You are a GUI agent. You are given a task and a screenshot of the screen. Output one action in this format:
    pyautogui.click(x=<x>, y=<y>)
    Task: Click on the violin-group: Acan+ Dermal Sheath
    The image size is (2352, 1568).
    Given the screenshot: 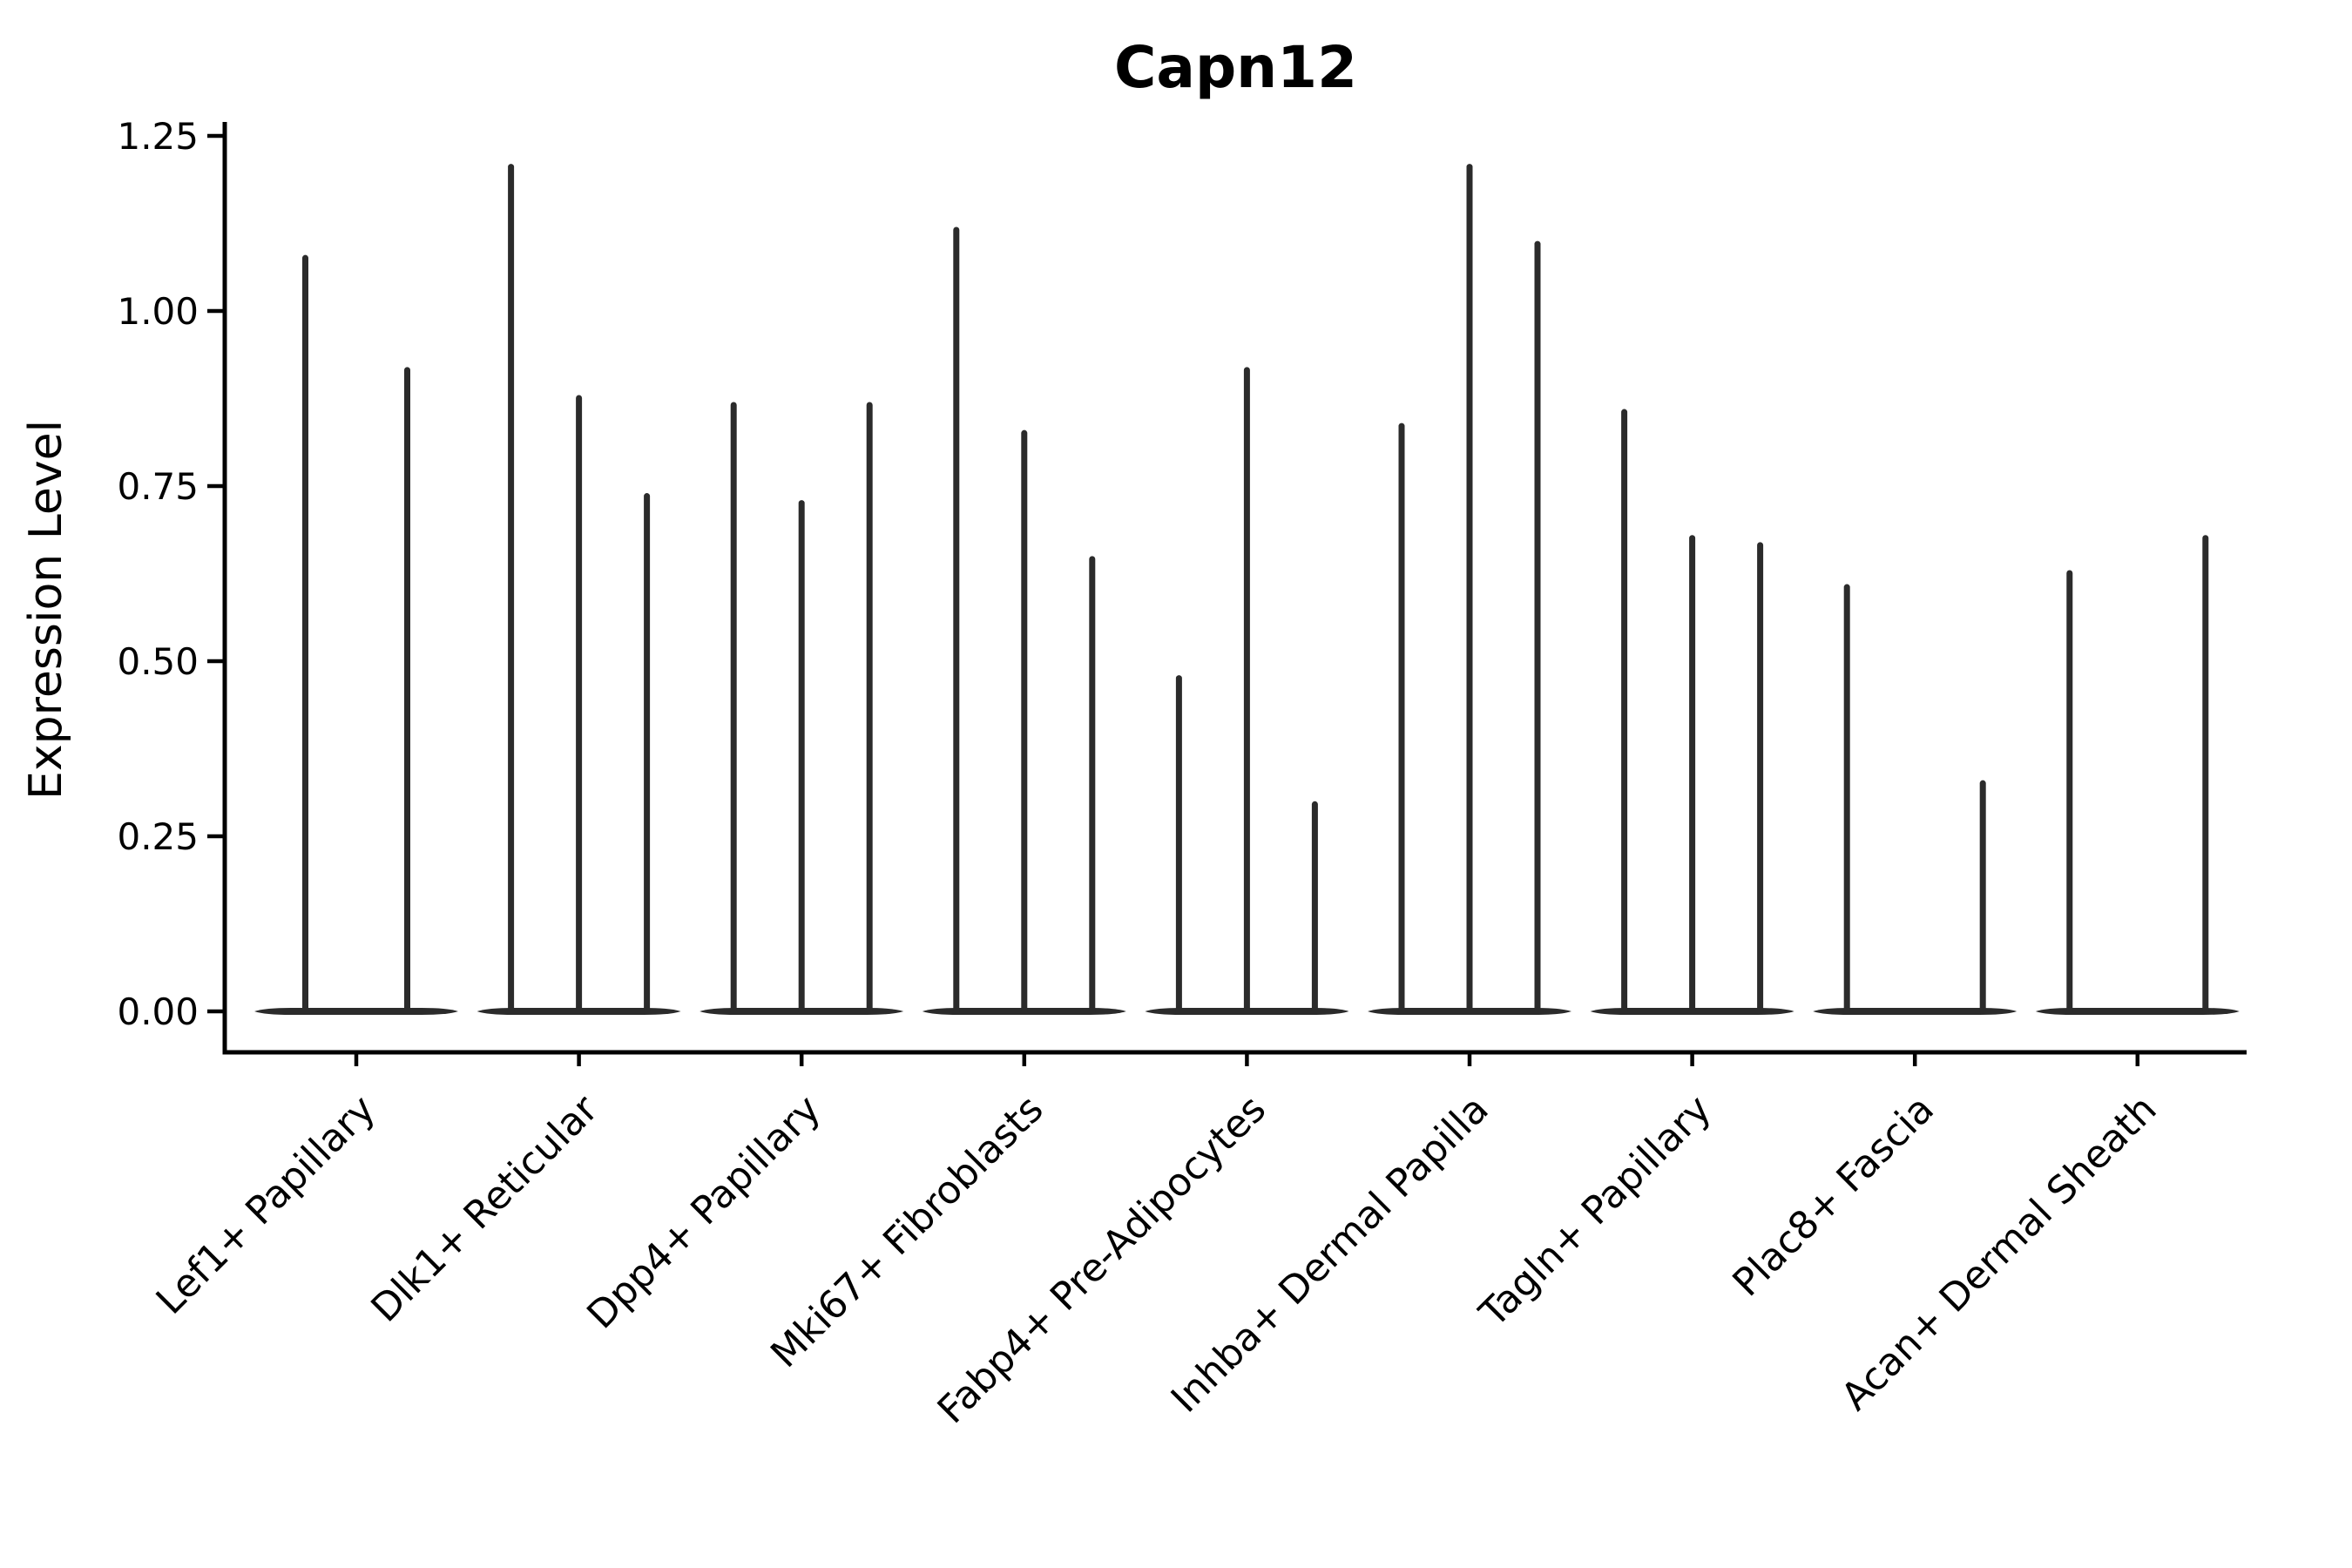 What is the action you would take?
    pyautogui.click(x=2037, y=977)
    